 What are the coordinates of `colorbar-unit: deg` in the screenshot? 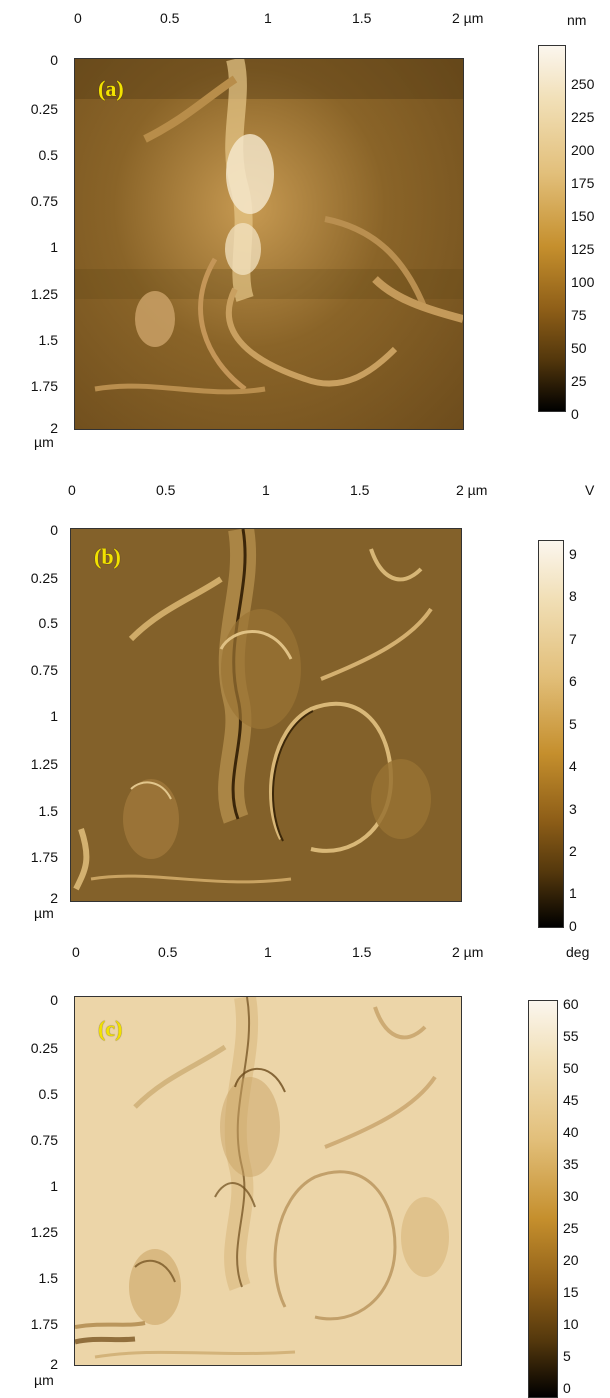 It's located at (578, 952).